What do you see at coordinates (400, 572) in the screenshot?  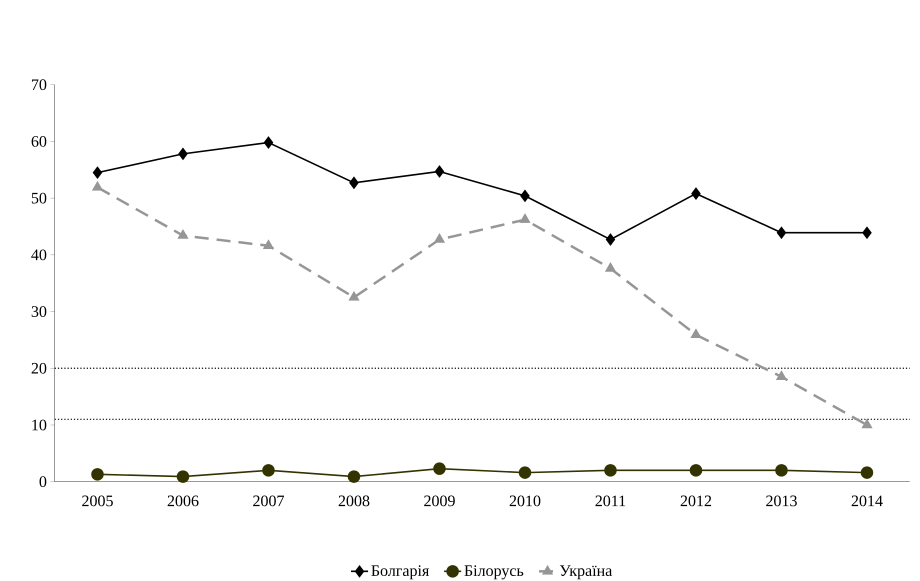 I see `legend-label: Болгарія` at bounding box center [400, 572].